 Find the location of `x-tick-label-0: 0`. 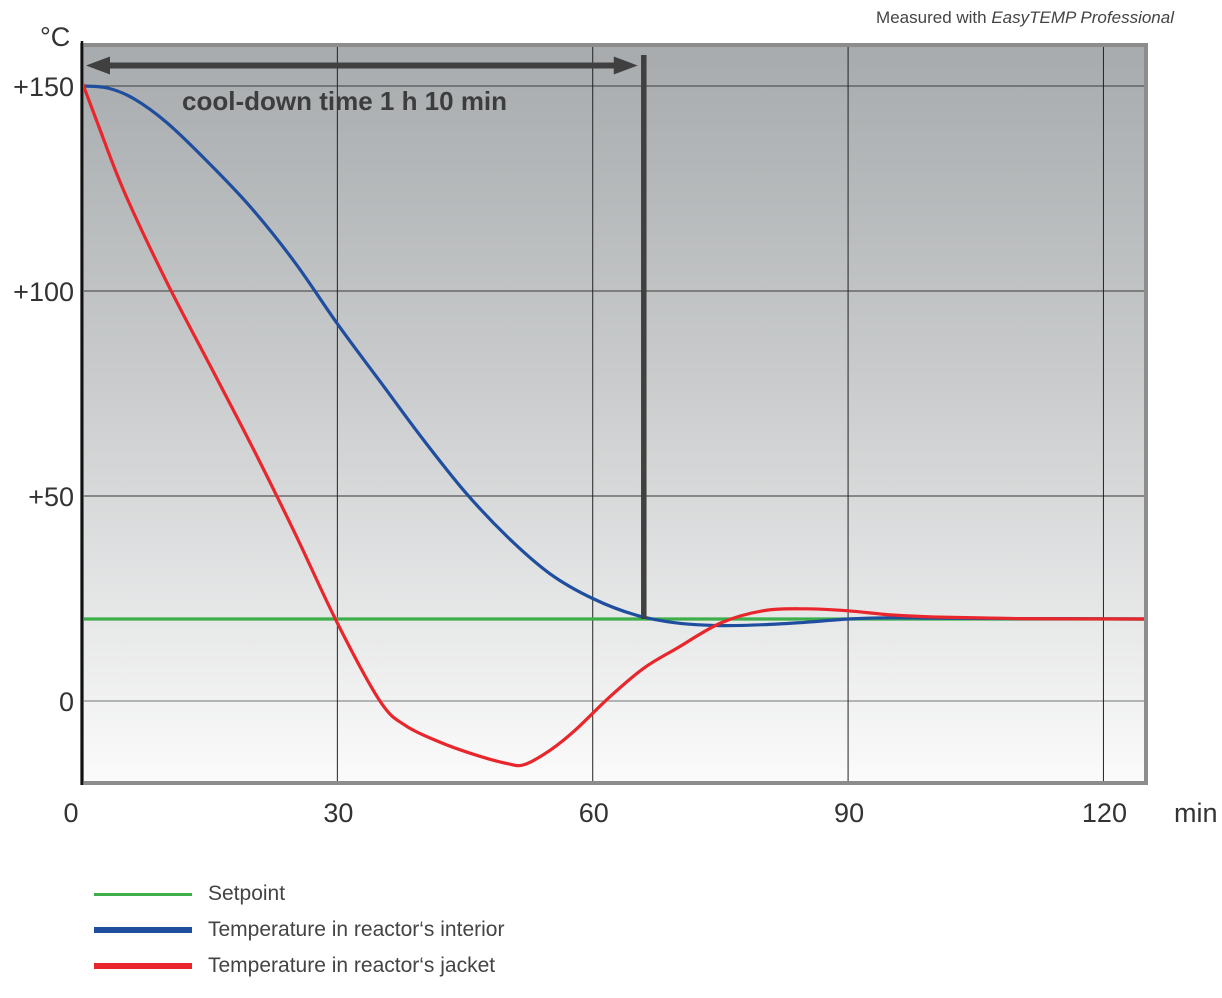

x-tick-label-0: 0 is located at coordinates (70, 813).